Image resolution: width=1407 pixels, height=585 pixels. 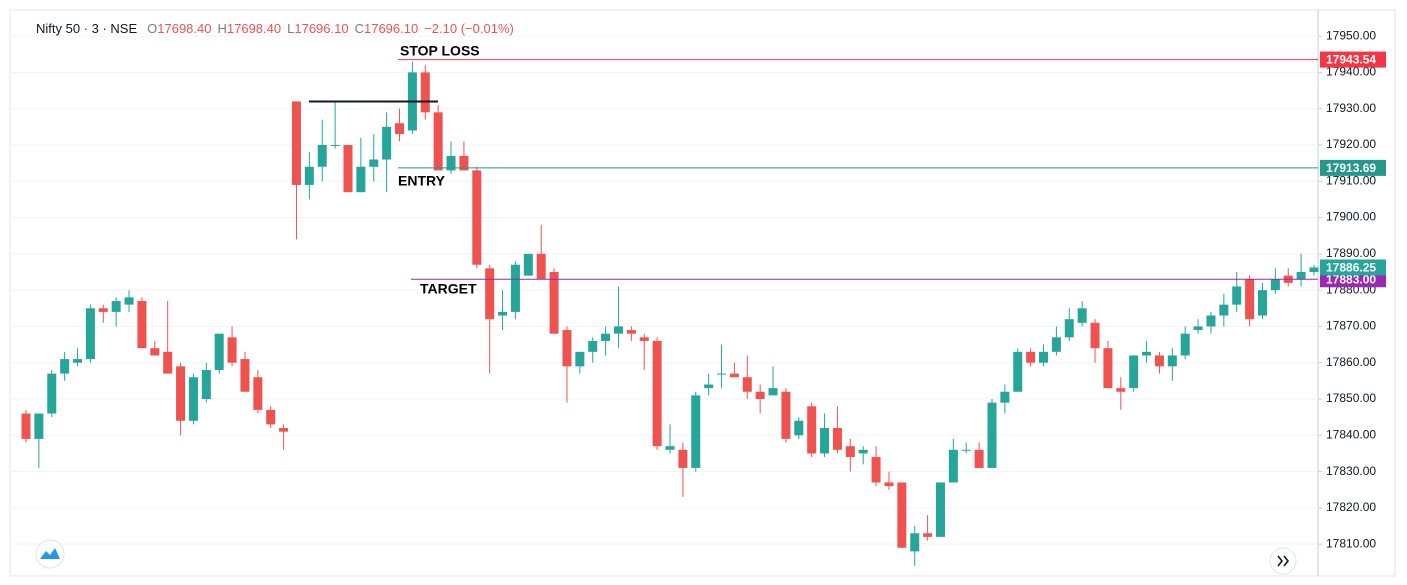 What do you see at coordinates (359, 28) in the screenshot?
I see `ohlc-key: C` at bounding box center [359, 28].